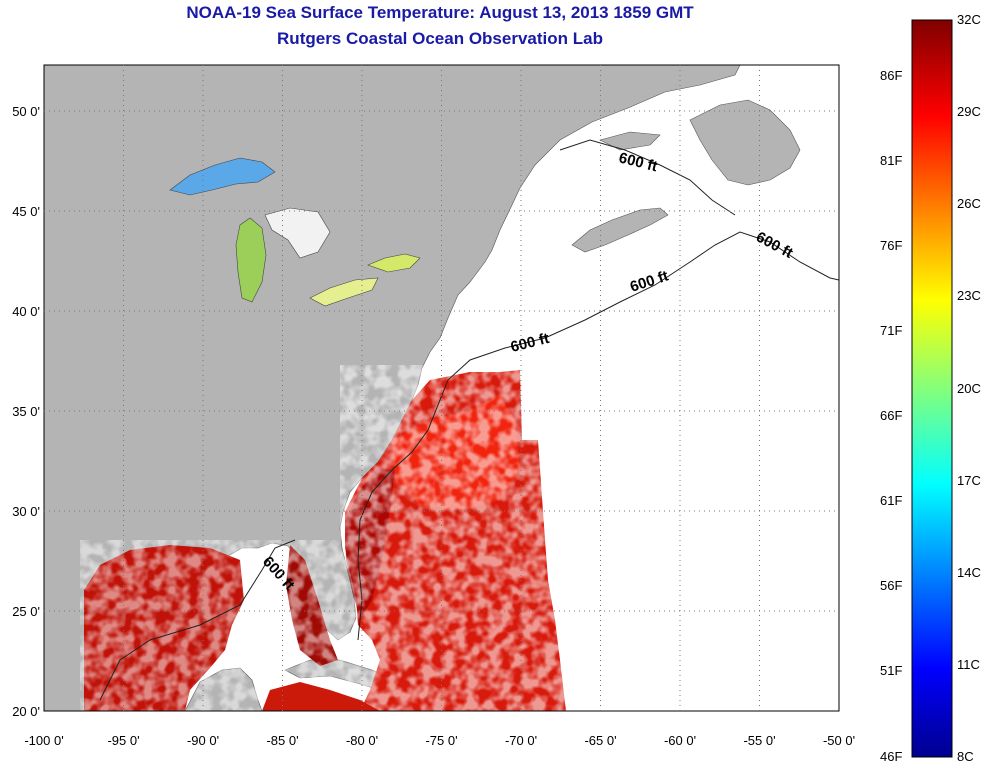  I want to click on lake-michigan, so click(251, 260).